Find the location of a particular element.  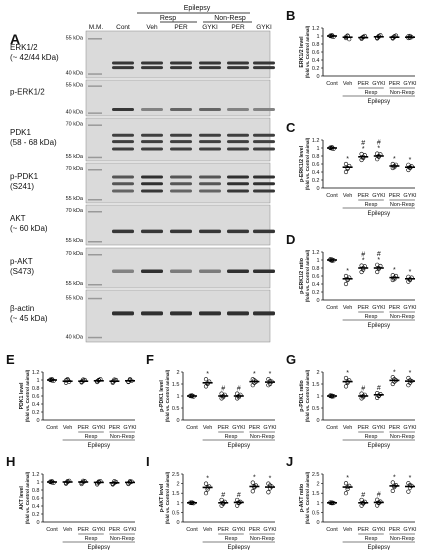

panel-letter-j: J is located at coordinates (289, 461).